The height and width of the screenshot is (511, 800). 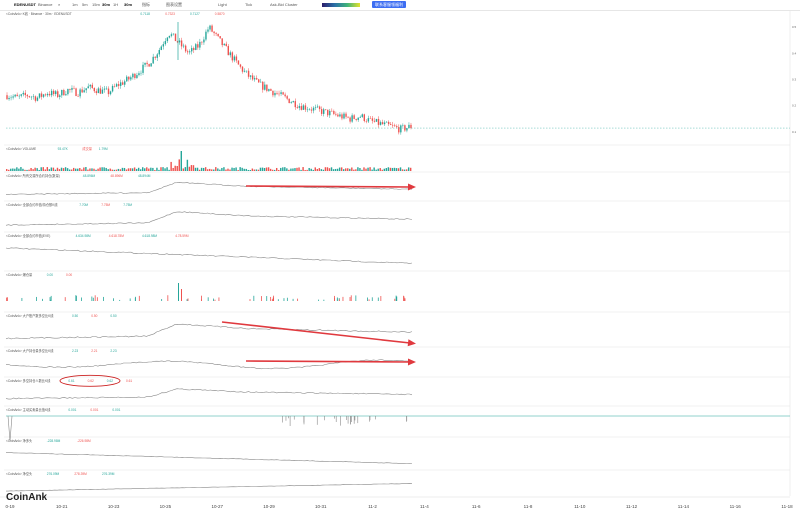 I want to click on pane-label: <CoinAnk> 全部合约市值(EVE), so click(x=28, y=235).